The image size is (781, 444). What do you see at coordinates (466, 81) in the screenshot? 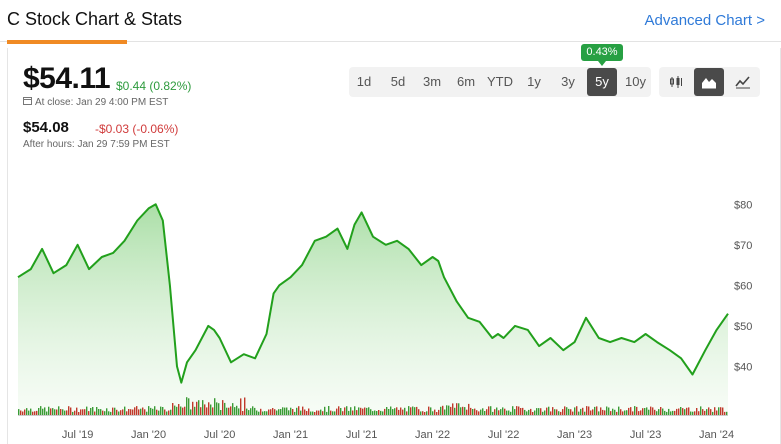
I see `range-6m: 6m` at bounding box center [466, 81].